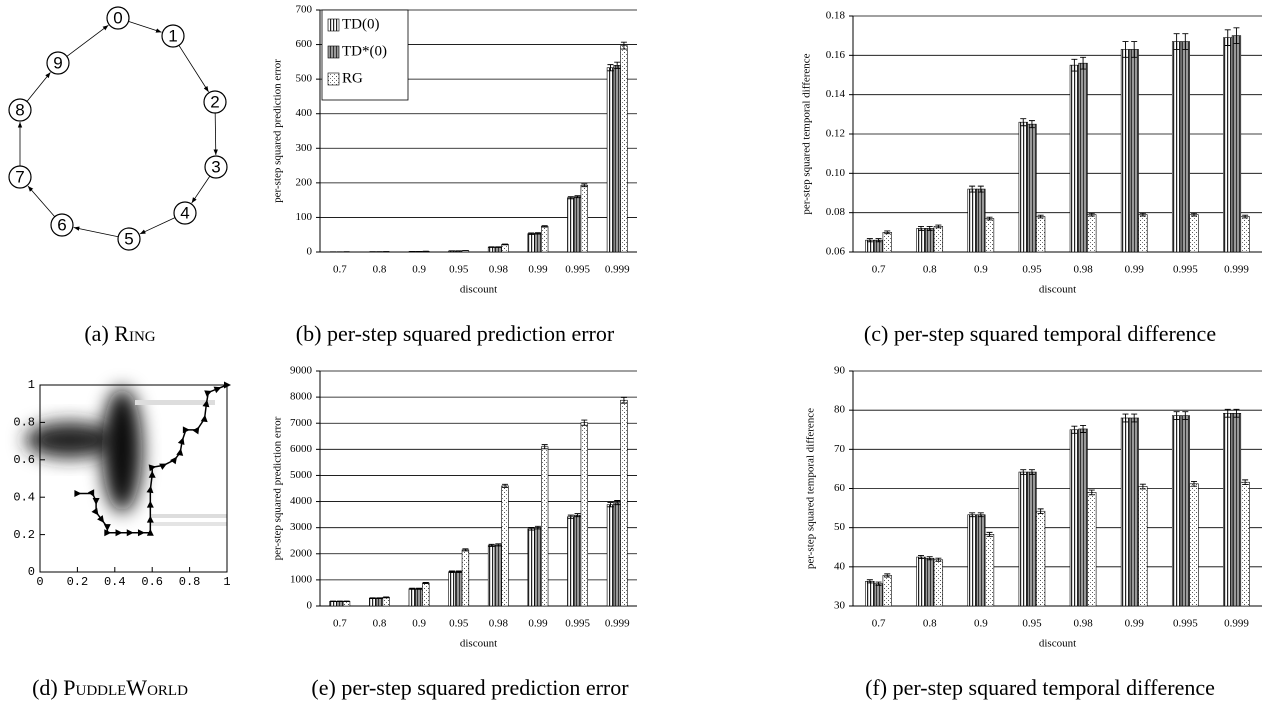 This screenshot has width=1281, height=708. I want to click on y-tick-label: 0.12, so click(835, 134).